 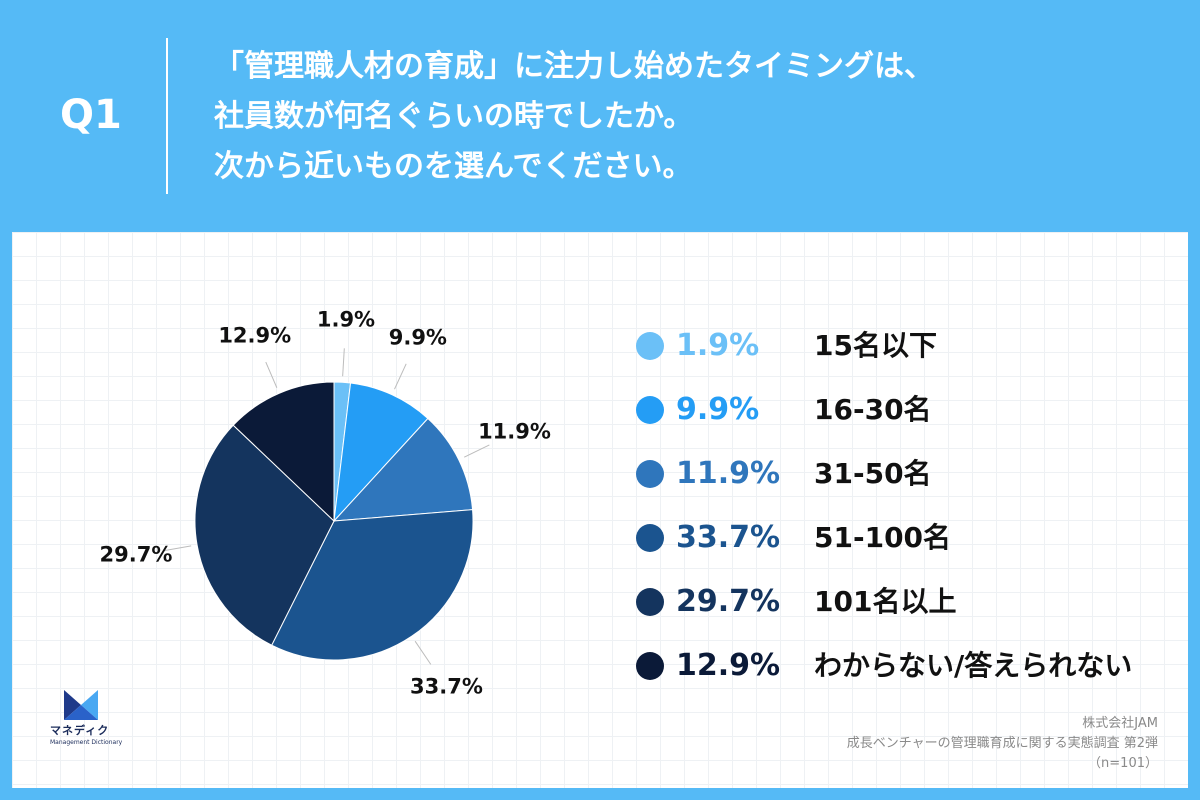 I want to click on legend-value: 9.9%, so click(x=718, y=409).